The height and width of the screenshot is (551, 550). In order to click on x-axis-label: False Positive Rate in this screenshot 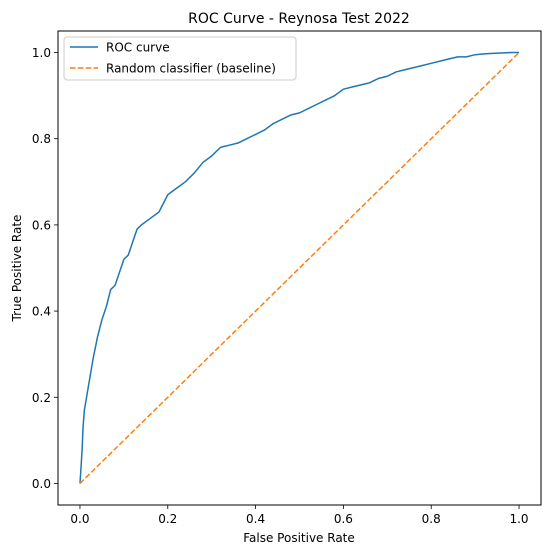, I will do `click(299, 538)`.